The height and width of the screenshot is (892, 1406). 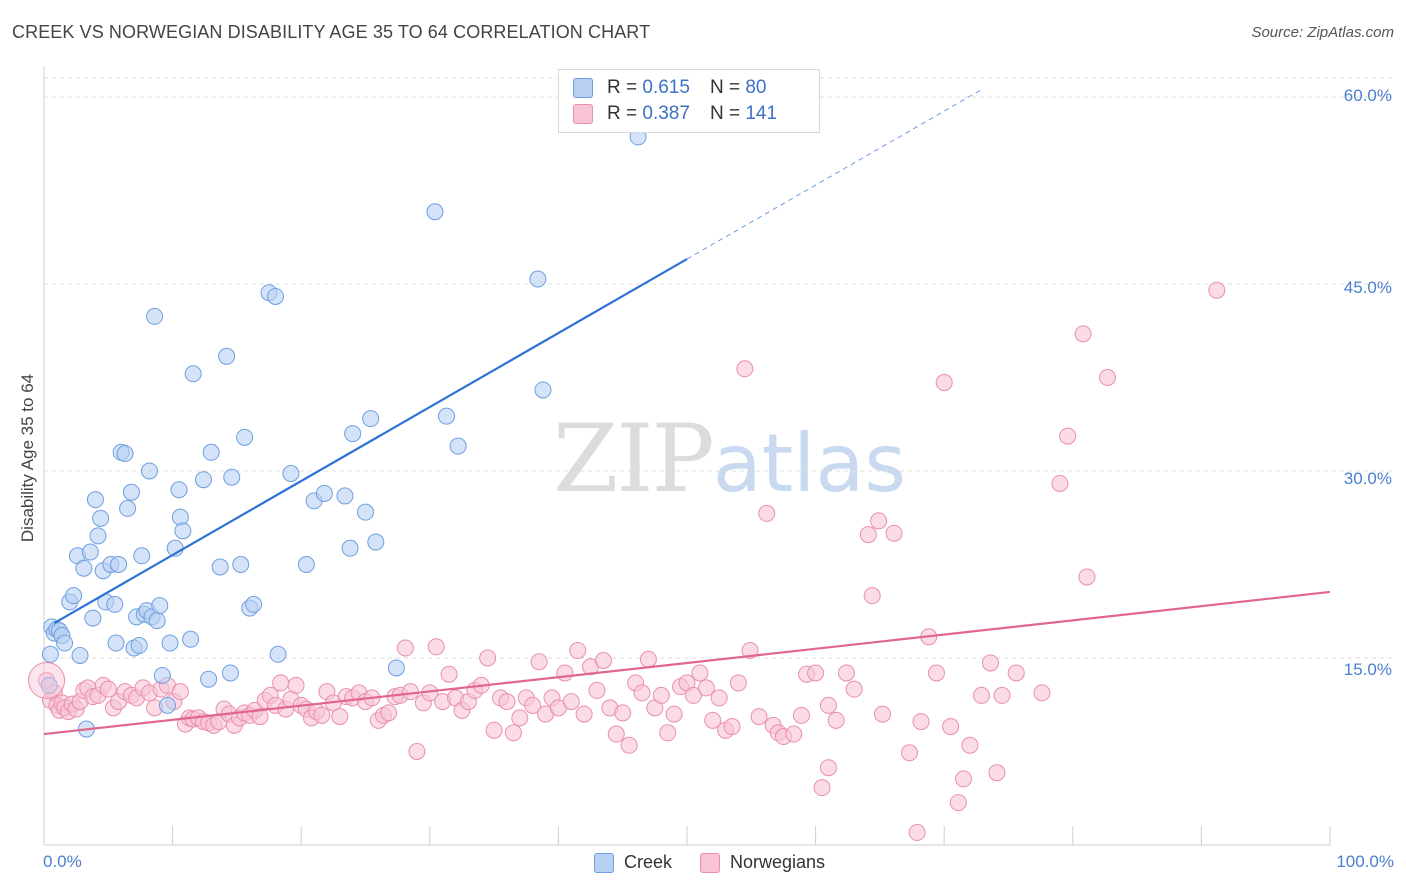 I want to click on y-tick-label-45: 45.0%, so click(x=1367, y=287).